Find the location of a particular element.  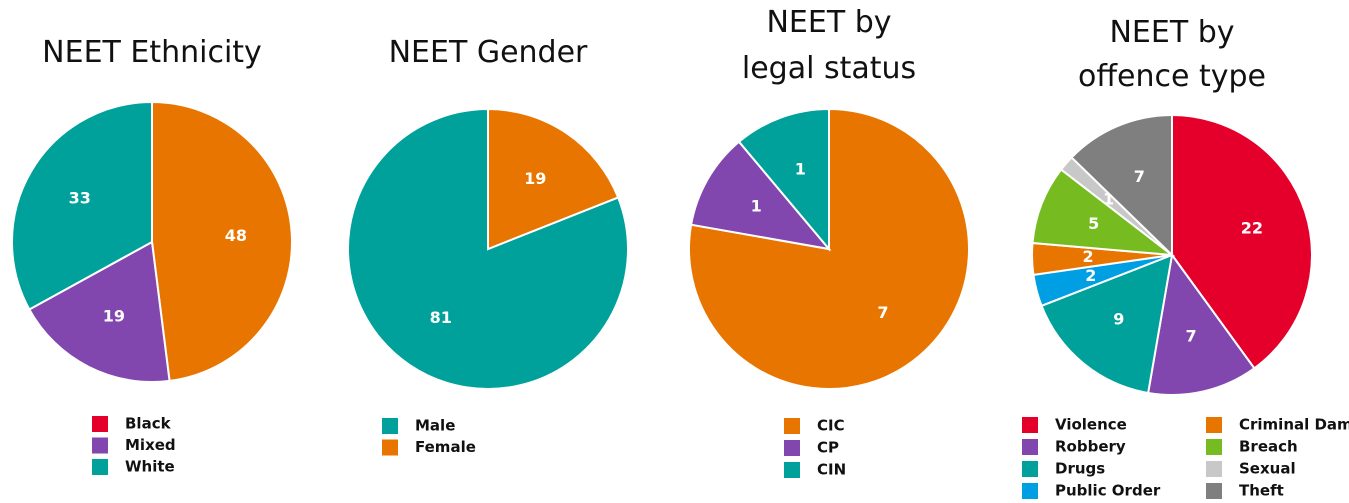

legend-label: Sexual is located at coordinates (1267, 469).